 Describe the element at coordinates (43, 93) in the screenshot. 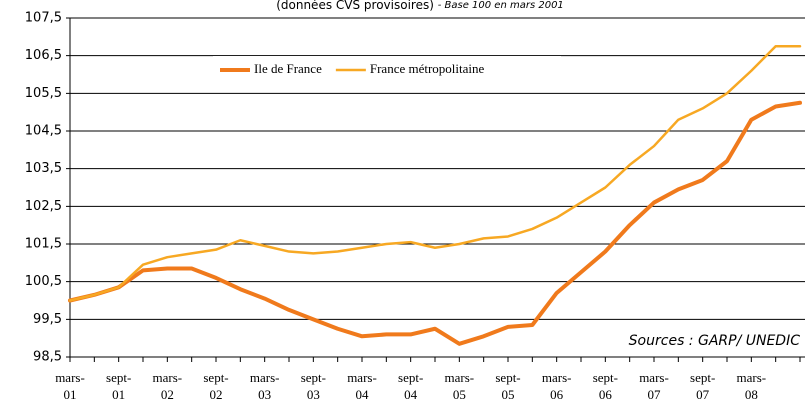

I see `y-tick-label: 105,5` at that location.